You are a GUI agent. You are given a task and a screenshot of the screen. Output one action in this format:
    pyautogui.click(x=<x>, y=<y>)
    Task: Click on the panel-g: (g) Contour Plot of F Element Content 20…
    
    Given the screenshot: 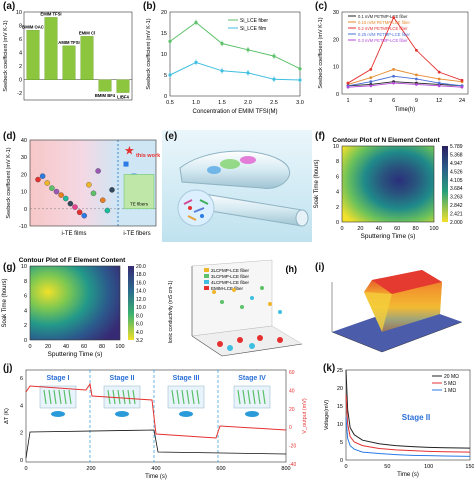 What is the action you would take?
    pyautogui.click(x=80, y=306)
    